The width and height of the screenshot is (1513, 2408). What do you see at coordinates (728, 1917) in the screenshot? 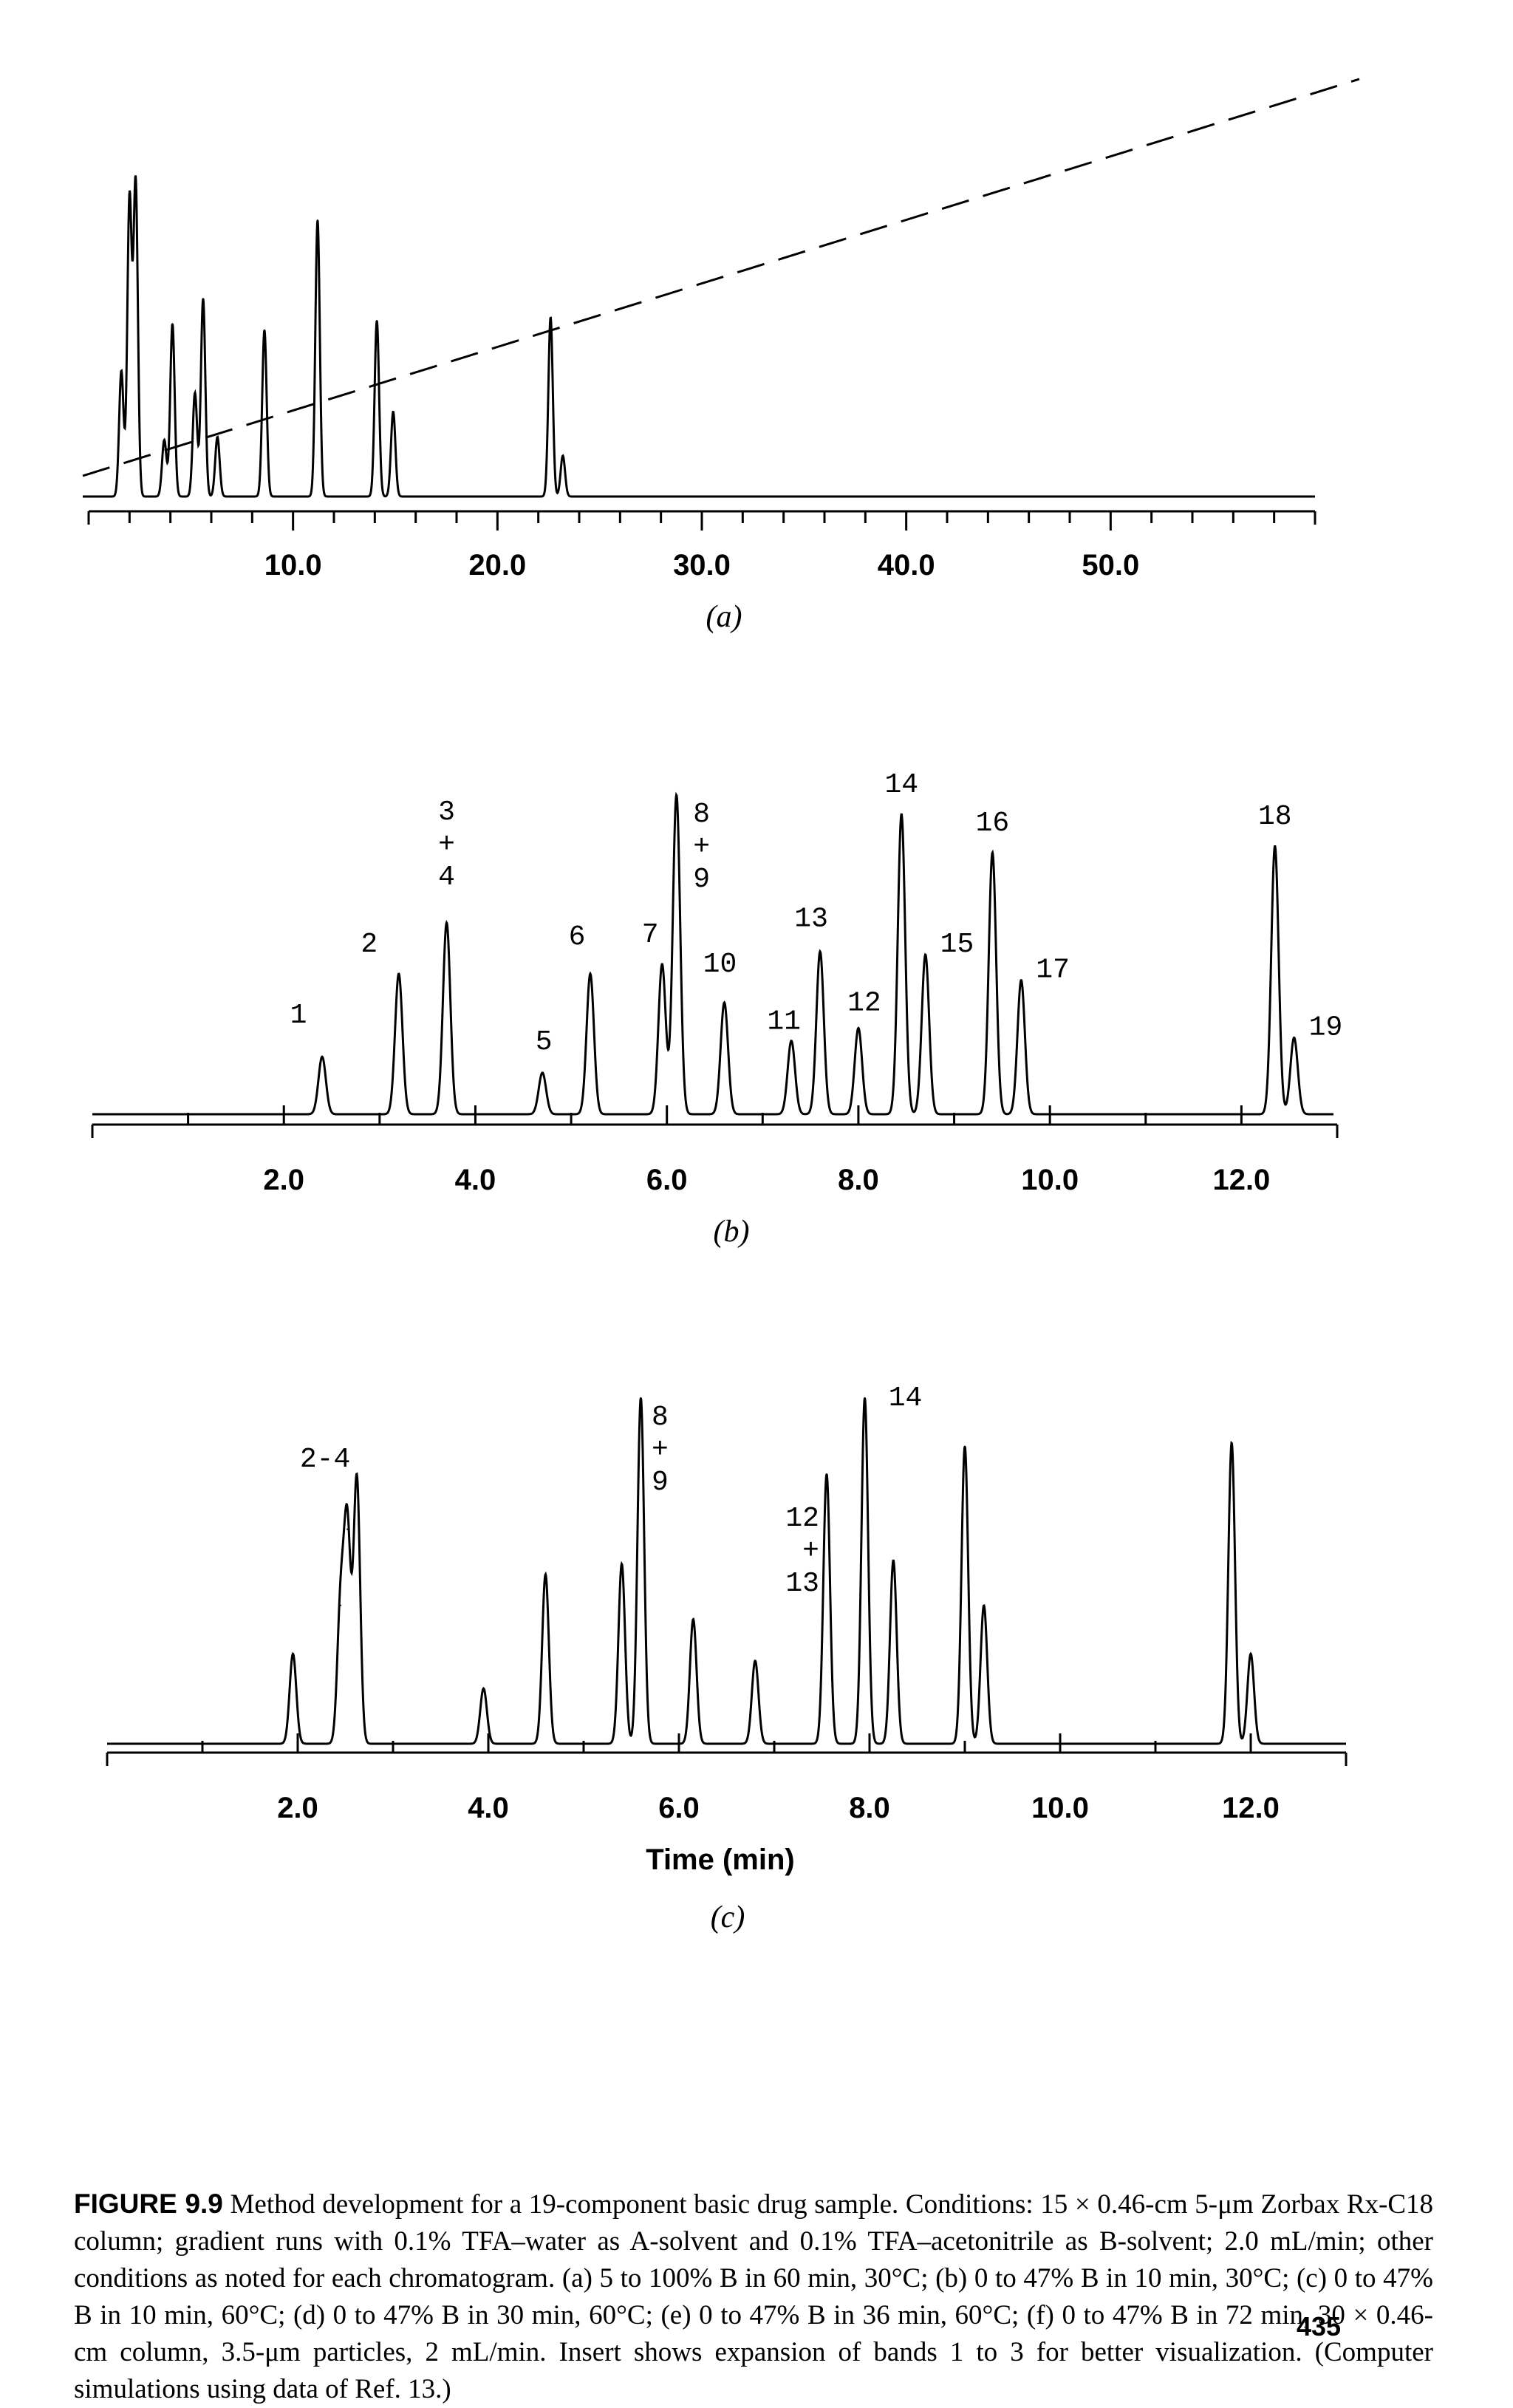
I see `panel-label: (c)` at bounding box center [728, 1917].